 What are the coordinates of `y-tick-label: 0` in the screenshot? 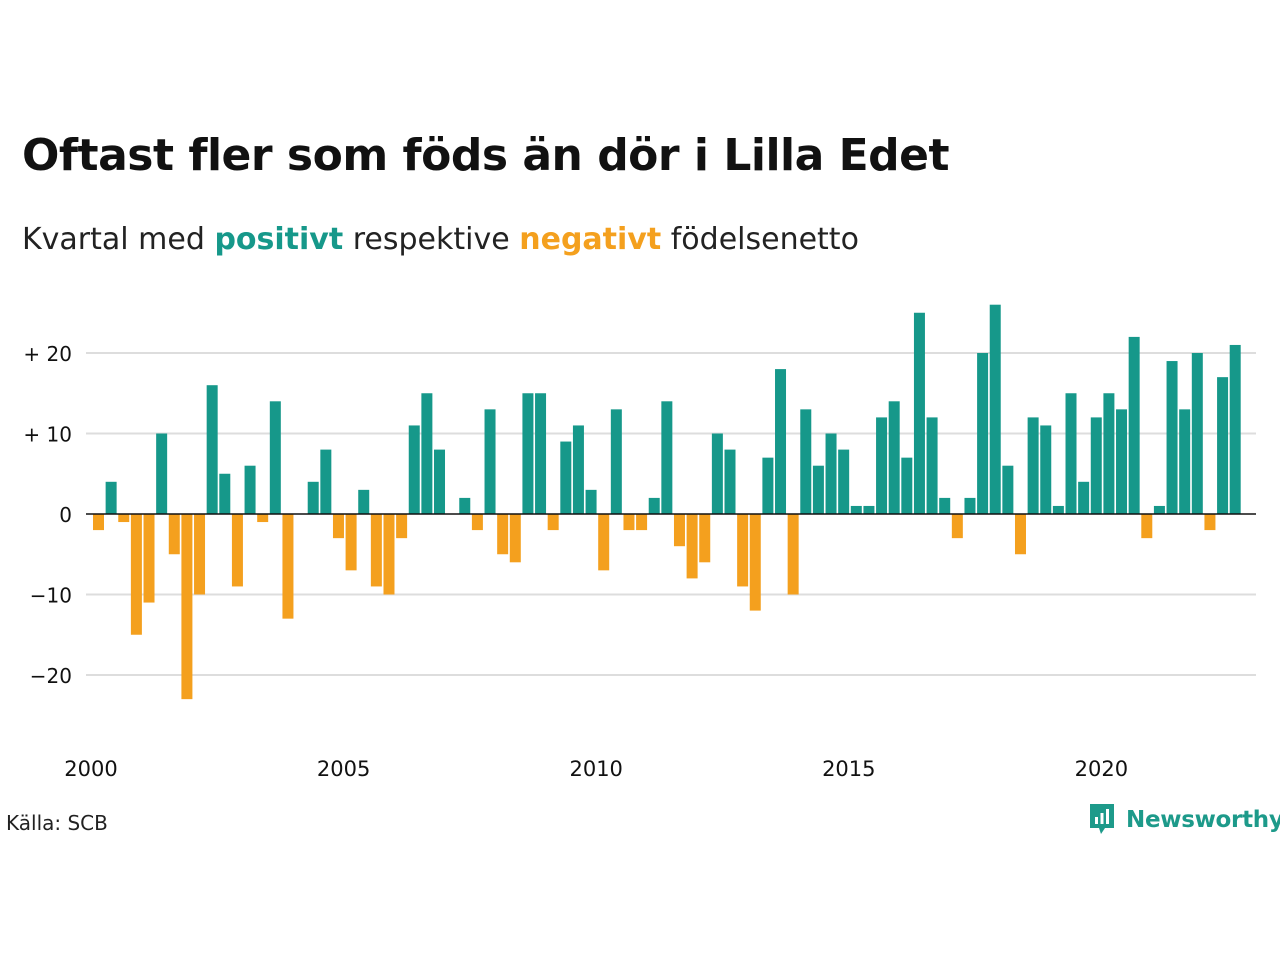 It's located at (65, 515).